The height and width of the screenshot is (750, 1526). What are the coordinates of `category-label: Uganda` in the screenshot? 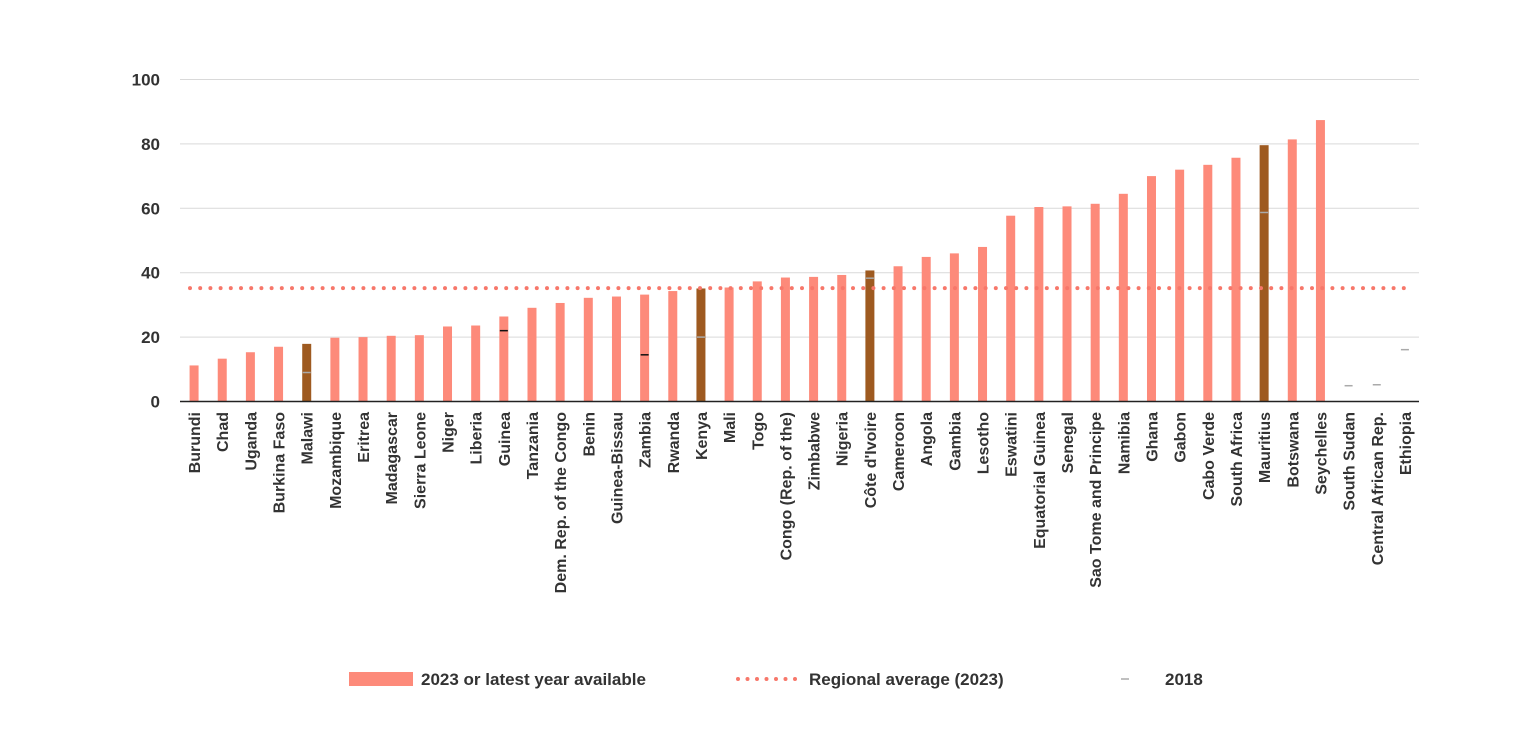 It's located at (251, 441).